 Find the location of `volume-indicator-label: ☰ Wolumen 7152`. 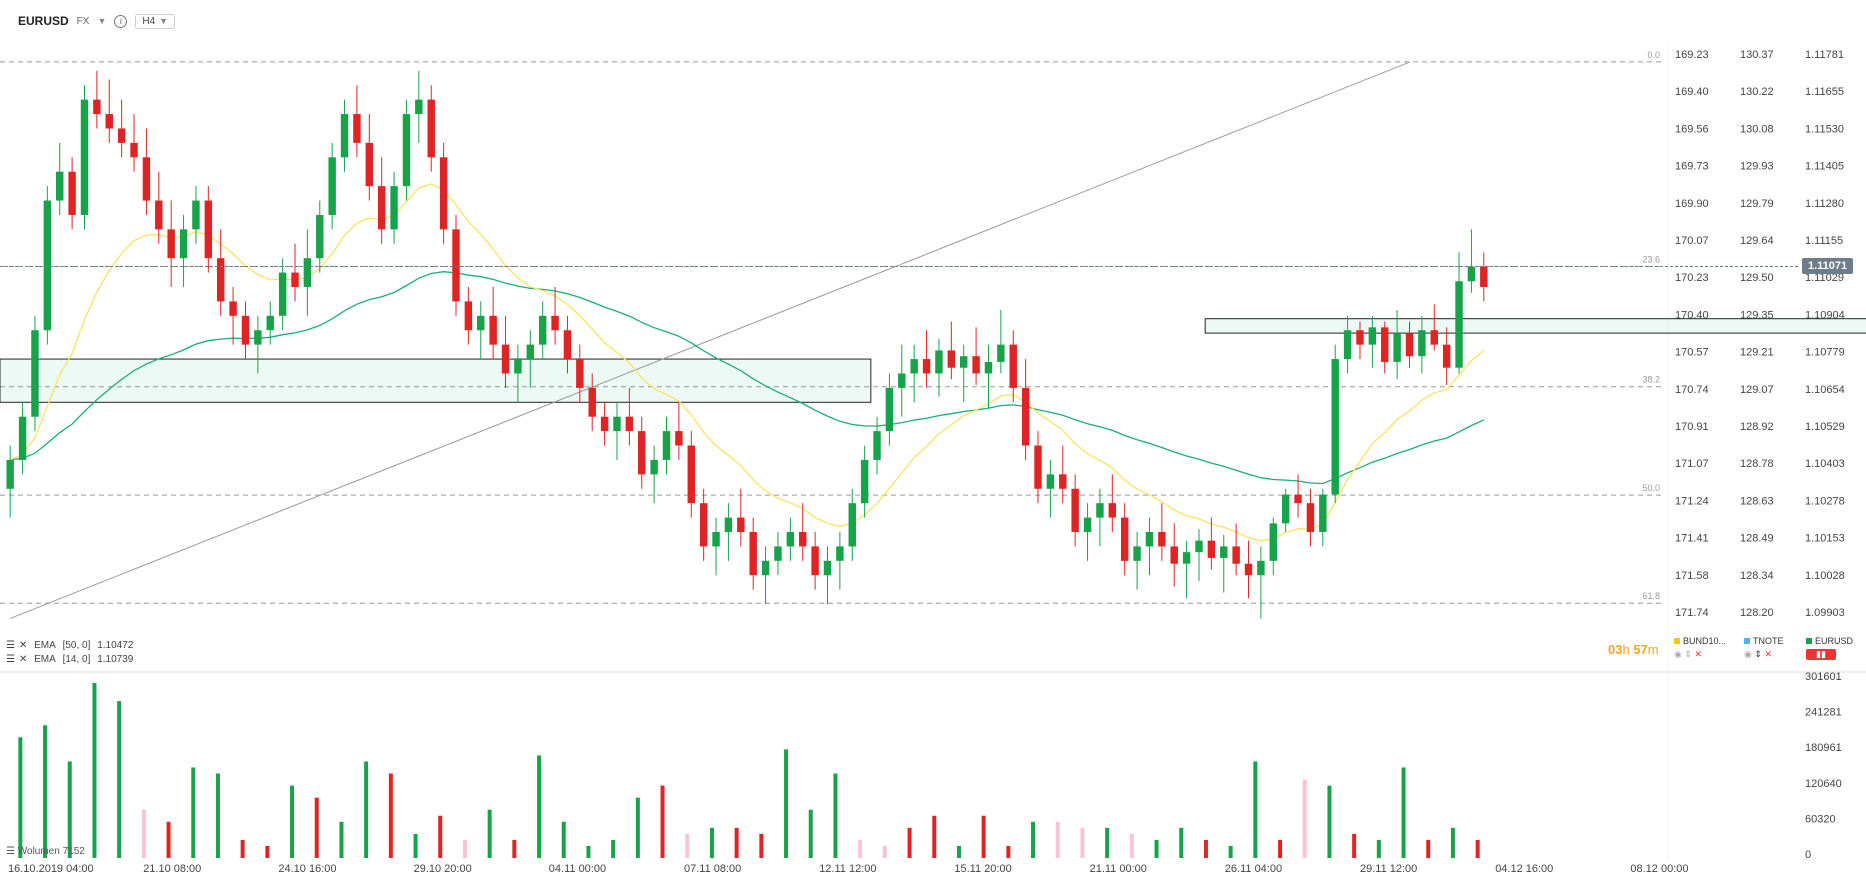

volume-indicator-label: ☰ Wolumen 7152 is located at coordinates (45, 851).